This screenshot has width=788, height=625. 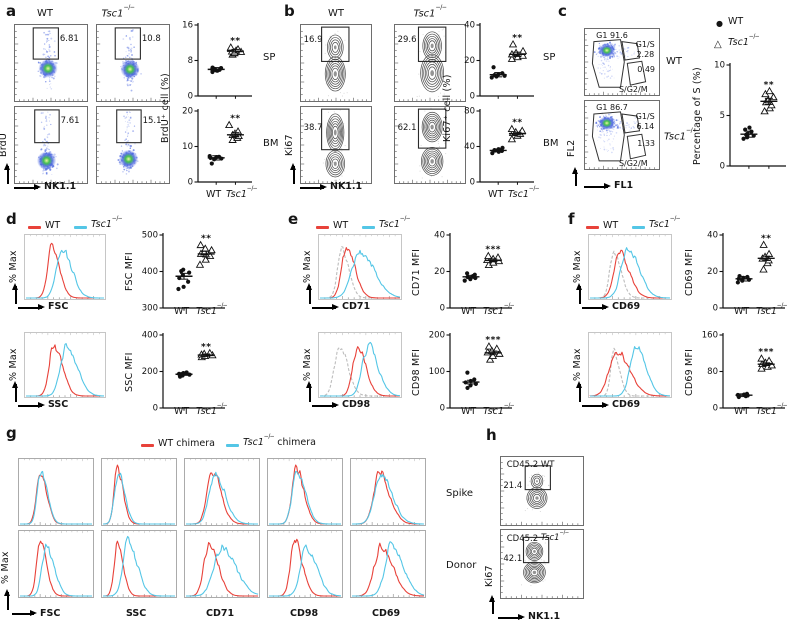 What do you see at coordinates (645, 54) in the screenshot?
I see `gate-value-g1s: 2.28` at bounding box center [645, 54].